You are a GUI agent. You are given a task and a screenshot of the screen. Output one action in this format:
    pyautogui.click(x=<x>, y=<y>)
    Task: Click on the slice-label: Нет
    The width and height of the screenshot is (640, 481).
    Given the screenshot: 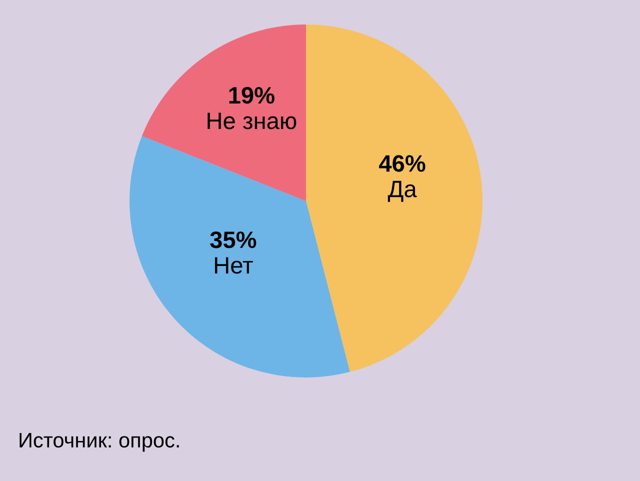 What is the action you would take?
    pyautogui.click(x=234, y=265)
    